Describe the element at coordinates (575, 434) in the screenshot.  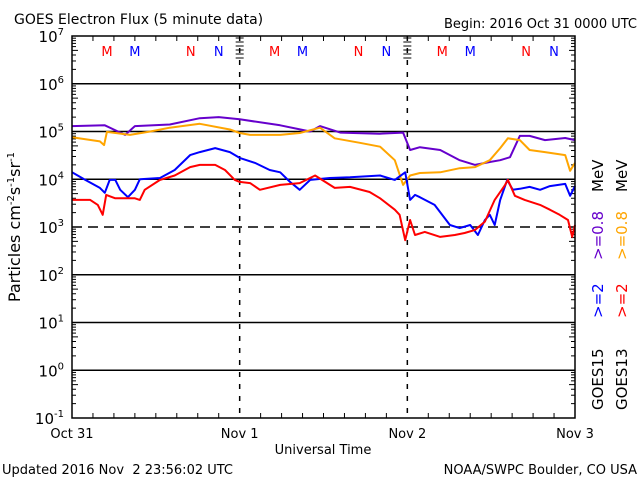
I see `x-tick-label: Nov 3` at that location.